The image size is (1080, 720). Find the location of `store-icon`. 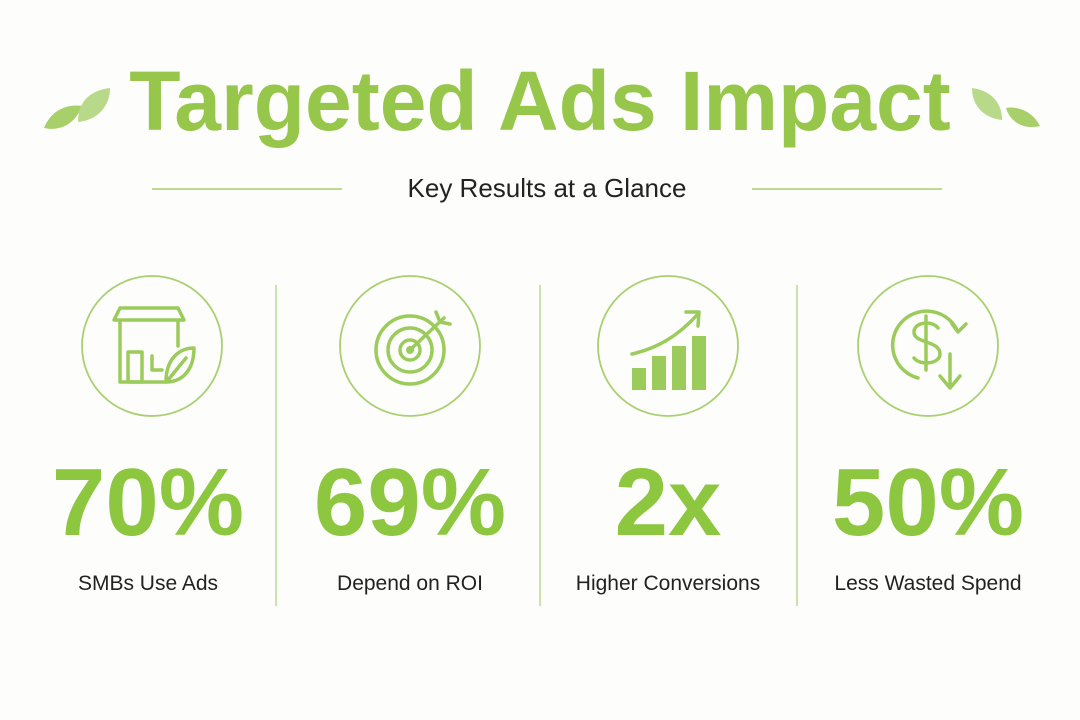

store-icon is located at coordinates (154, 345).